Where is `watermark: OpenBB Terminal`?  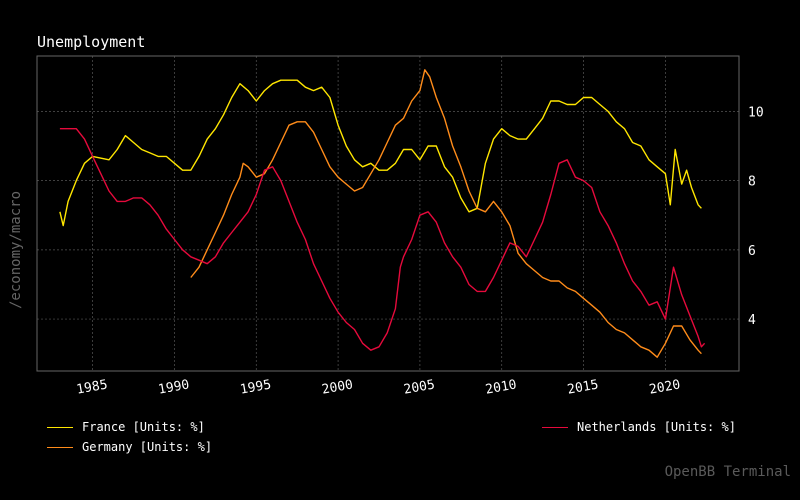 watermark: OpenBB Terminal is located at coordinates (727, 472).